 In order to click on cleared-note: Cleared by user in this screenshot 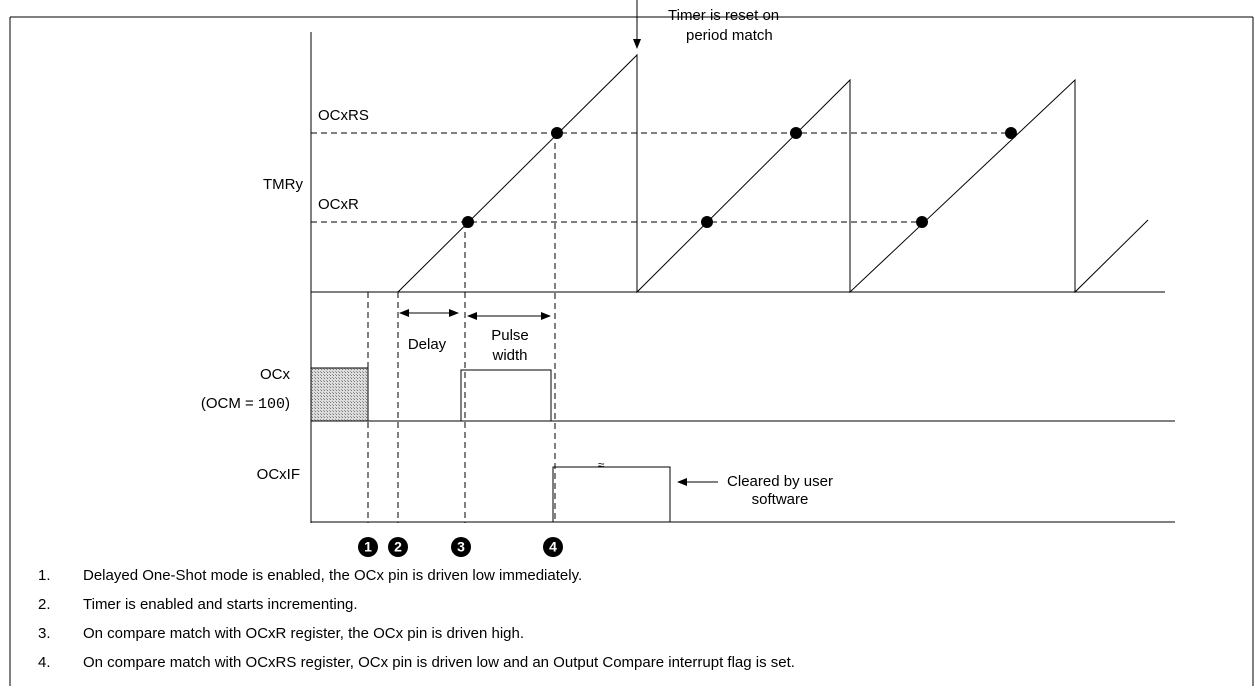, I will do `click(780, 481)`.